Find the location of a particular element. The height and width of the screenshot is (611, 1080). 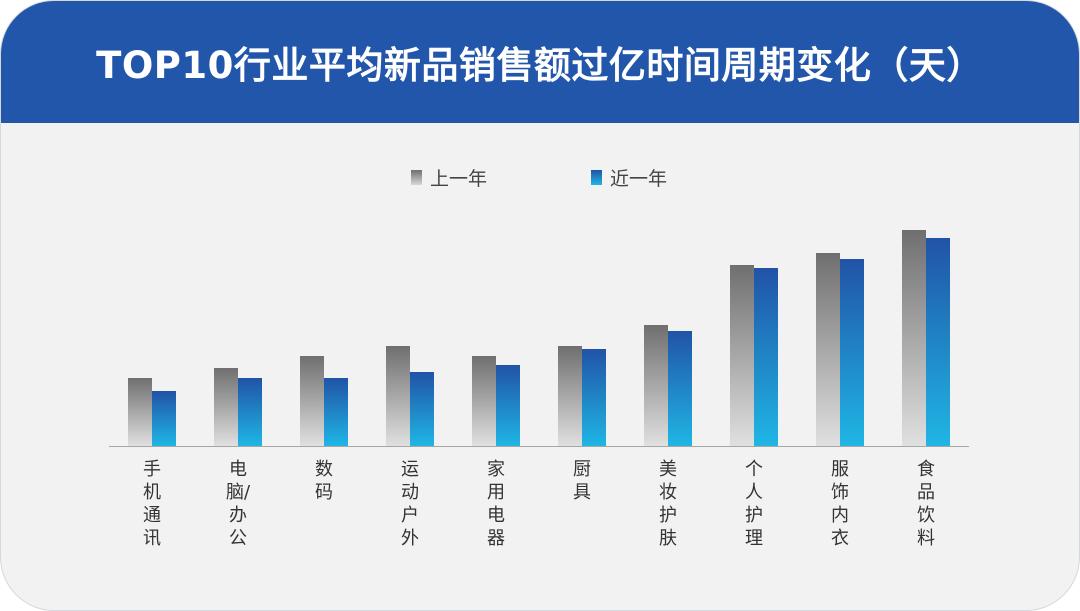

legend-item-recent: 近一年 is located at coordinates (629, 177).